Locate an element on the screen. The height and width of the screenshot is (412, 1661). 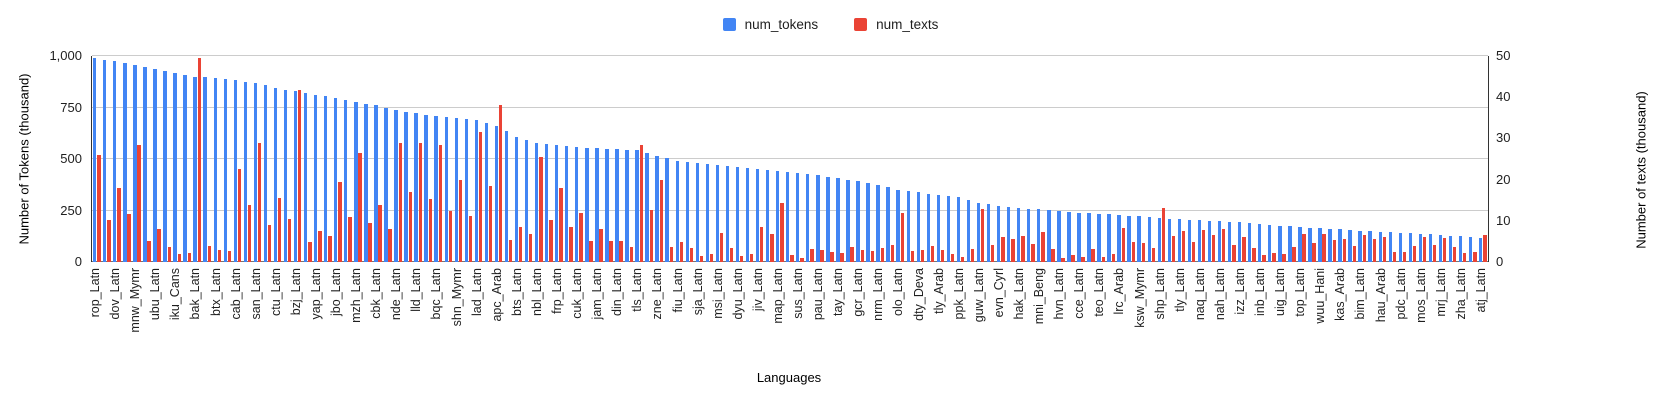
x-axis-category-label: olo_Latn is located at coordinates (898, 292).